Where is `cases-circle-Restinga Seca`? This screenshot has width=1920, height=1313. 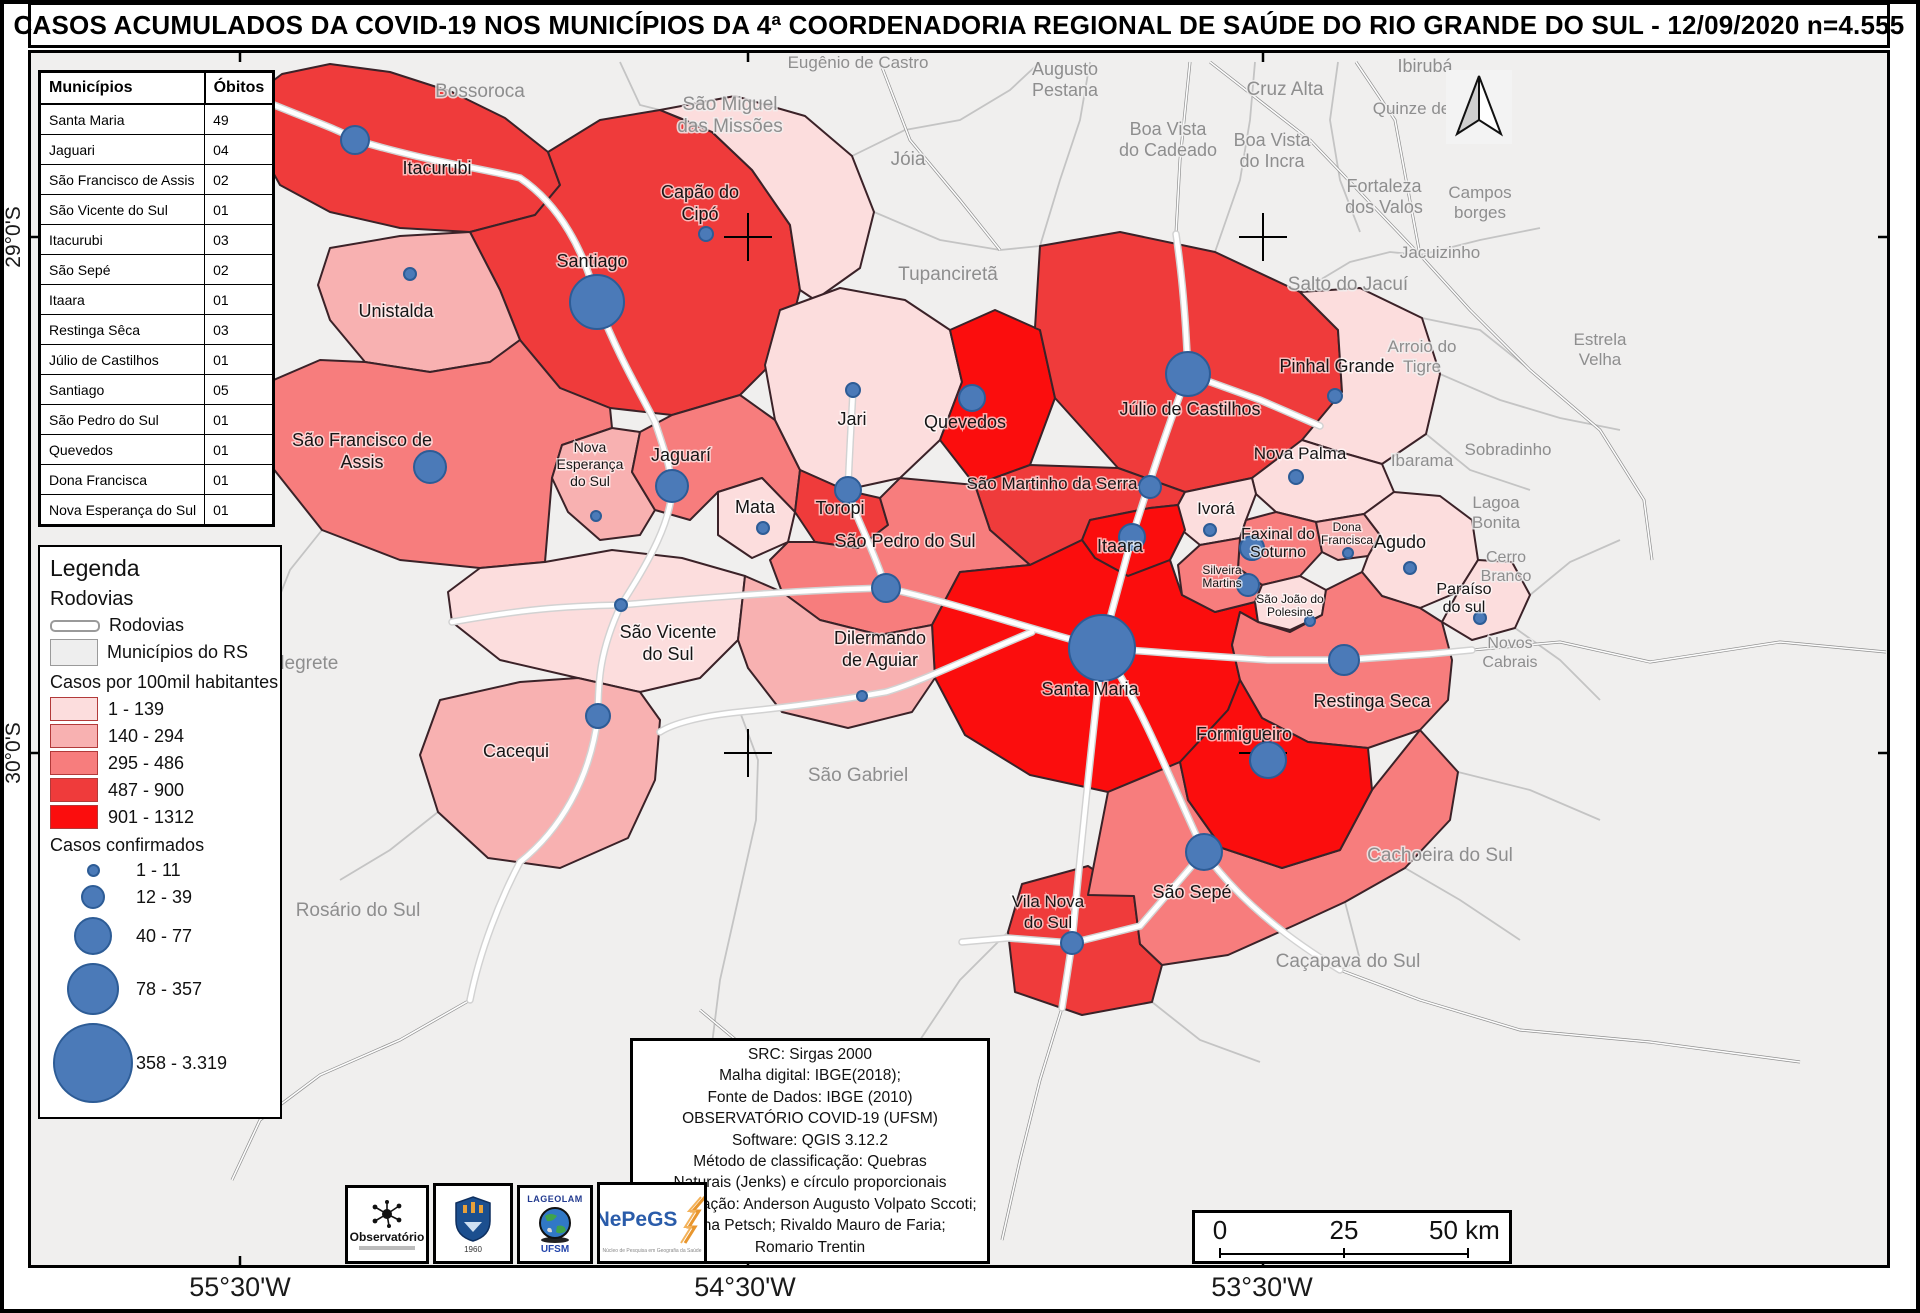 cases-circle-Restinga Seca is located at coordinates (1344, 660).